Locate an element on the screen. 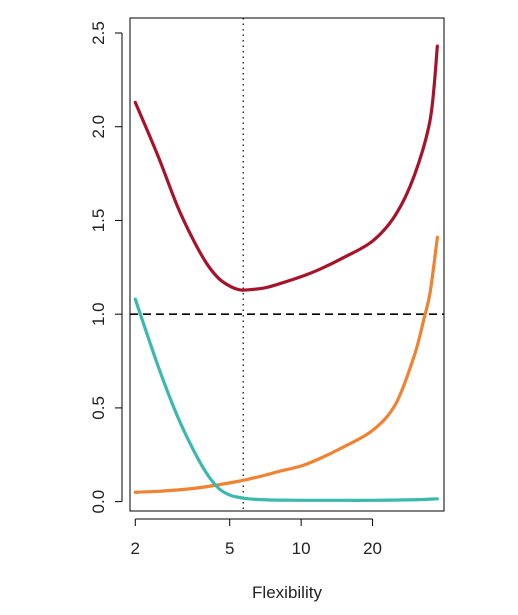 The image size is (518, 615). x-axis: 2 5 10 20 is located at coordinates (256, 538).